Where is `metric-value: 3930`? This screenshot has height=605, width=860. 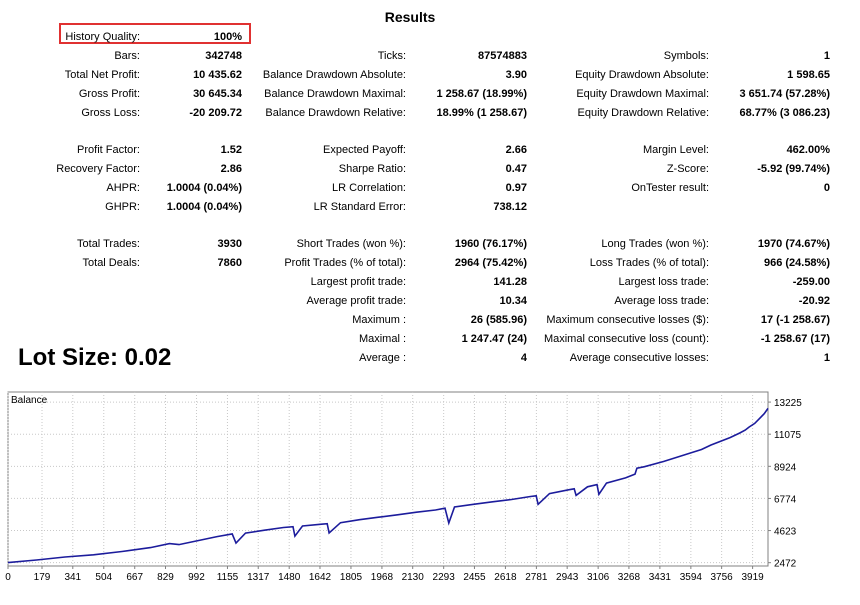 metric-value: 3930 is located at coordinates (229, 244).